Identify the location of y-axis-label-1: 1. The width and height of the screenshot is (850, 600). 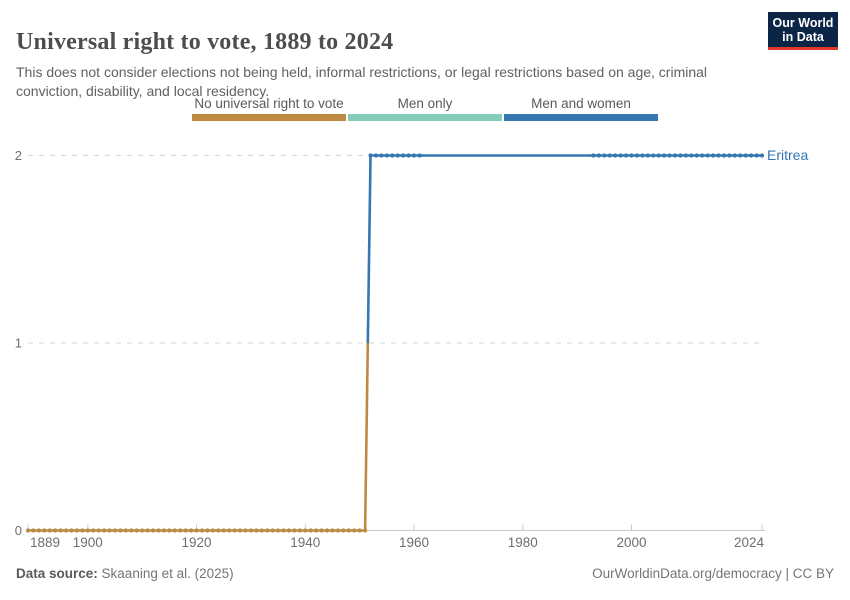
(18, 343).